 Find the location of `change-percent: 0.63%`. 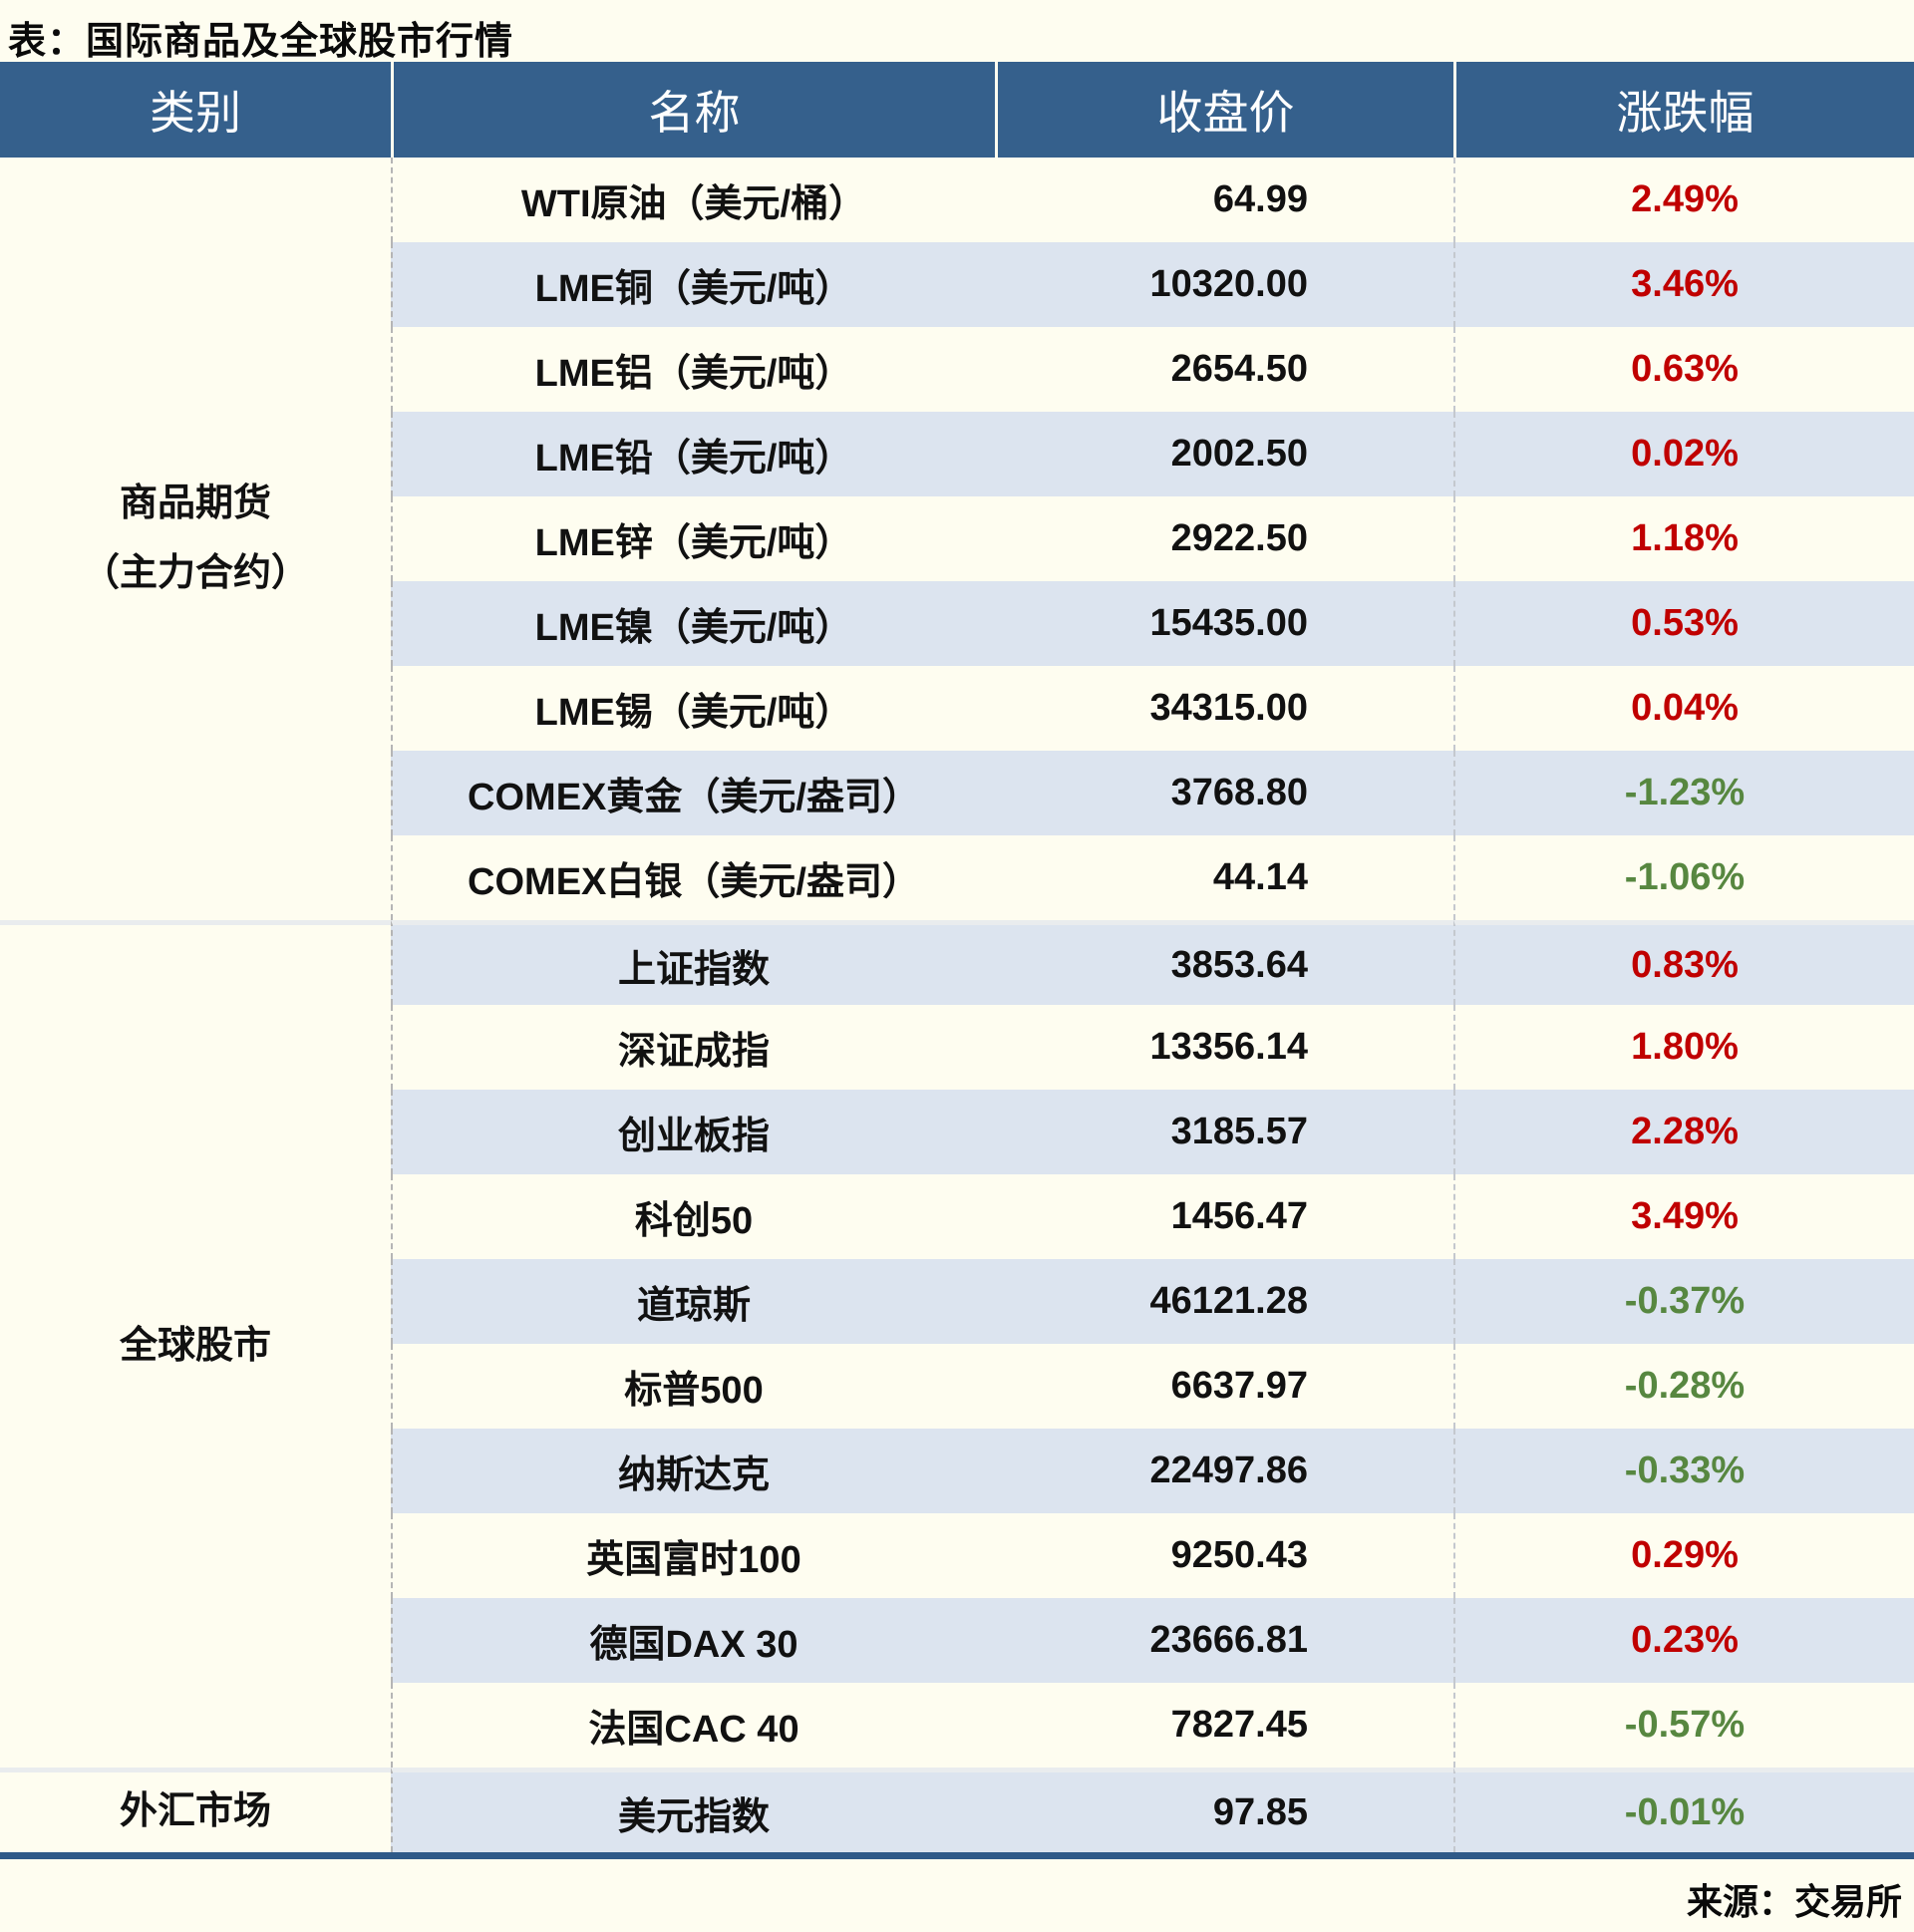

change-percent: 0.63% is located at coordinates (1683, 369).